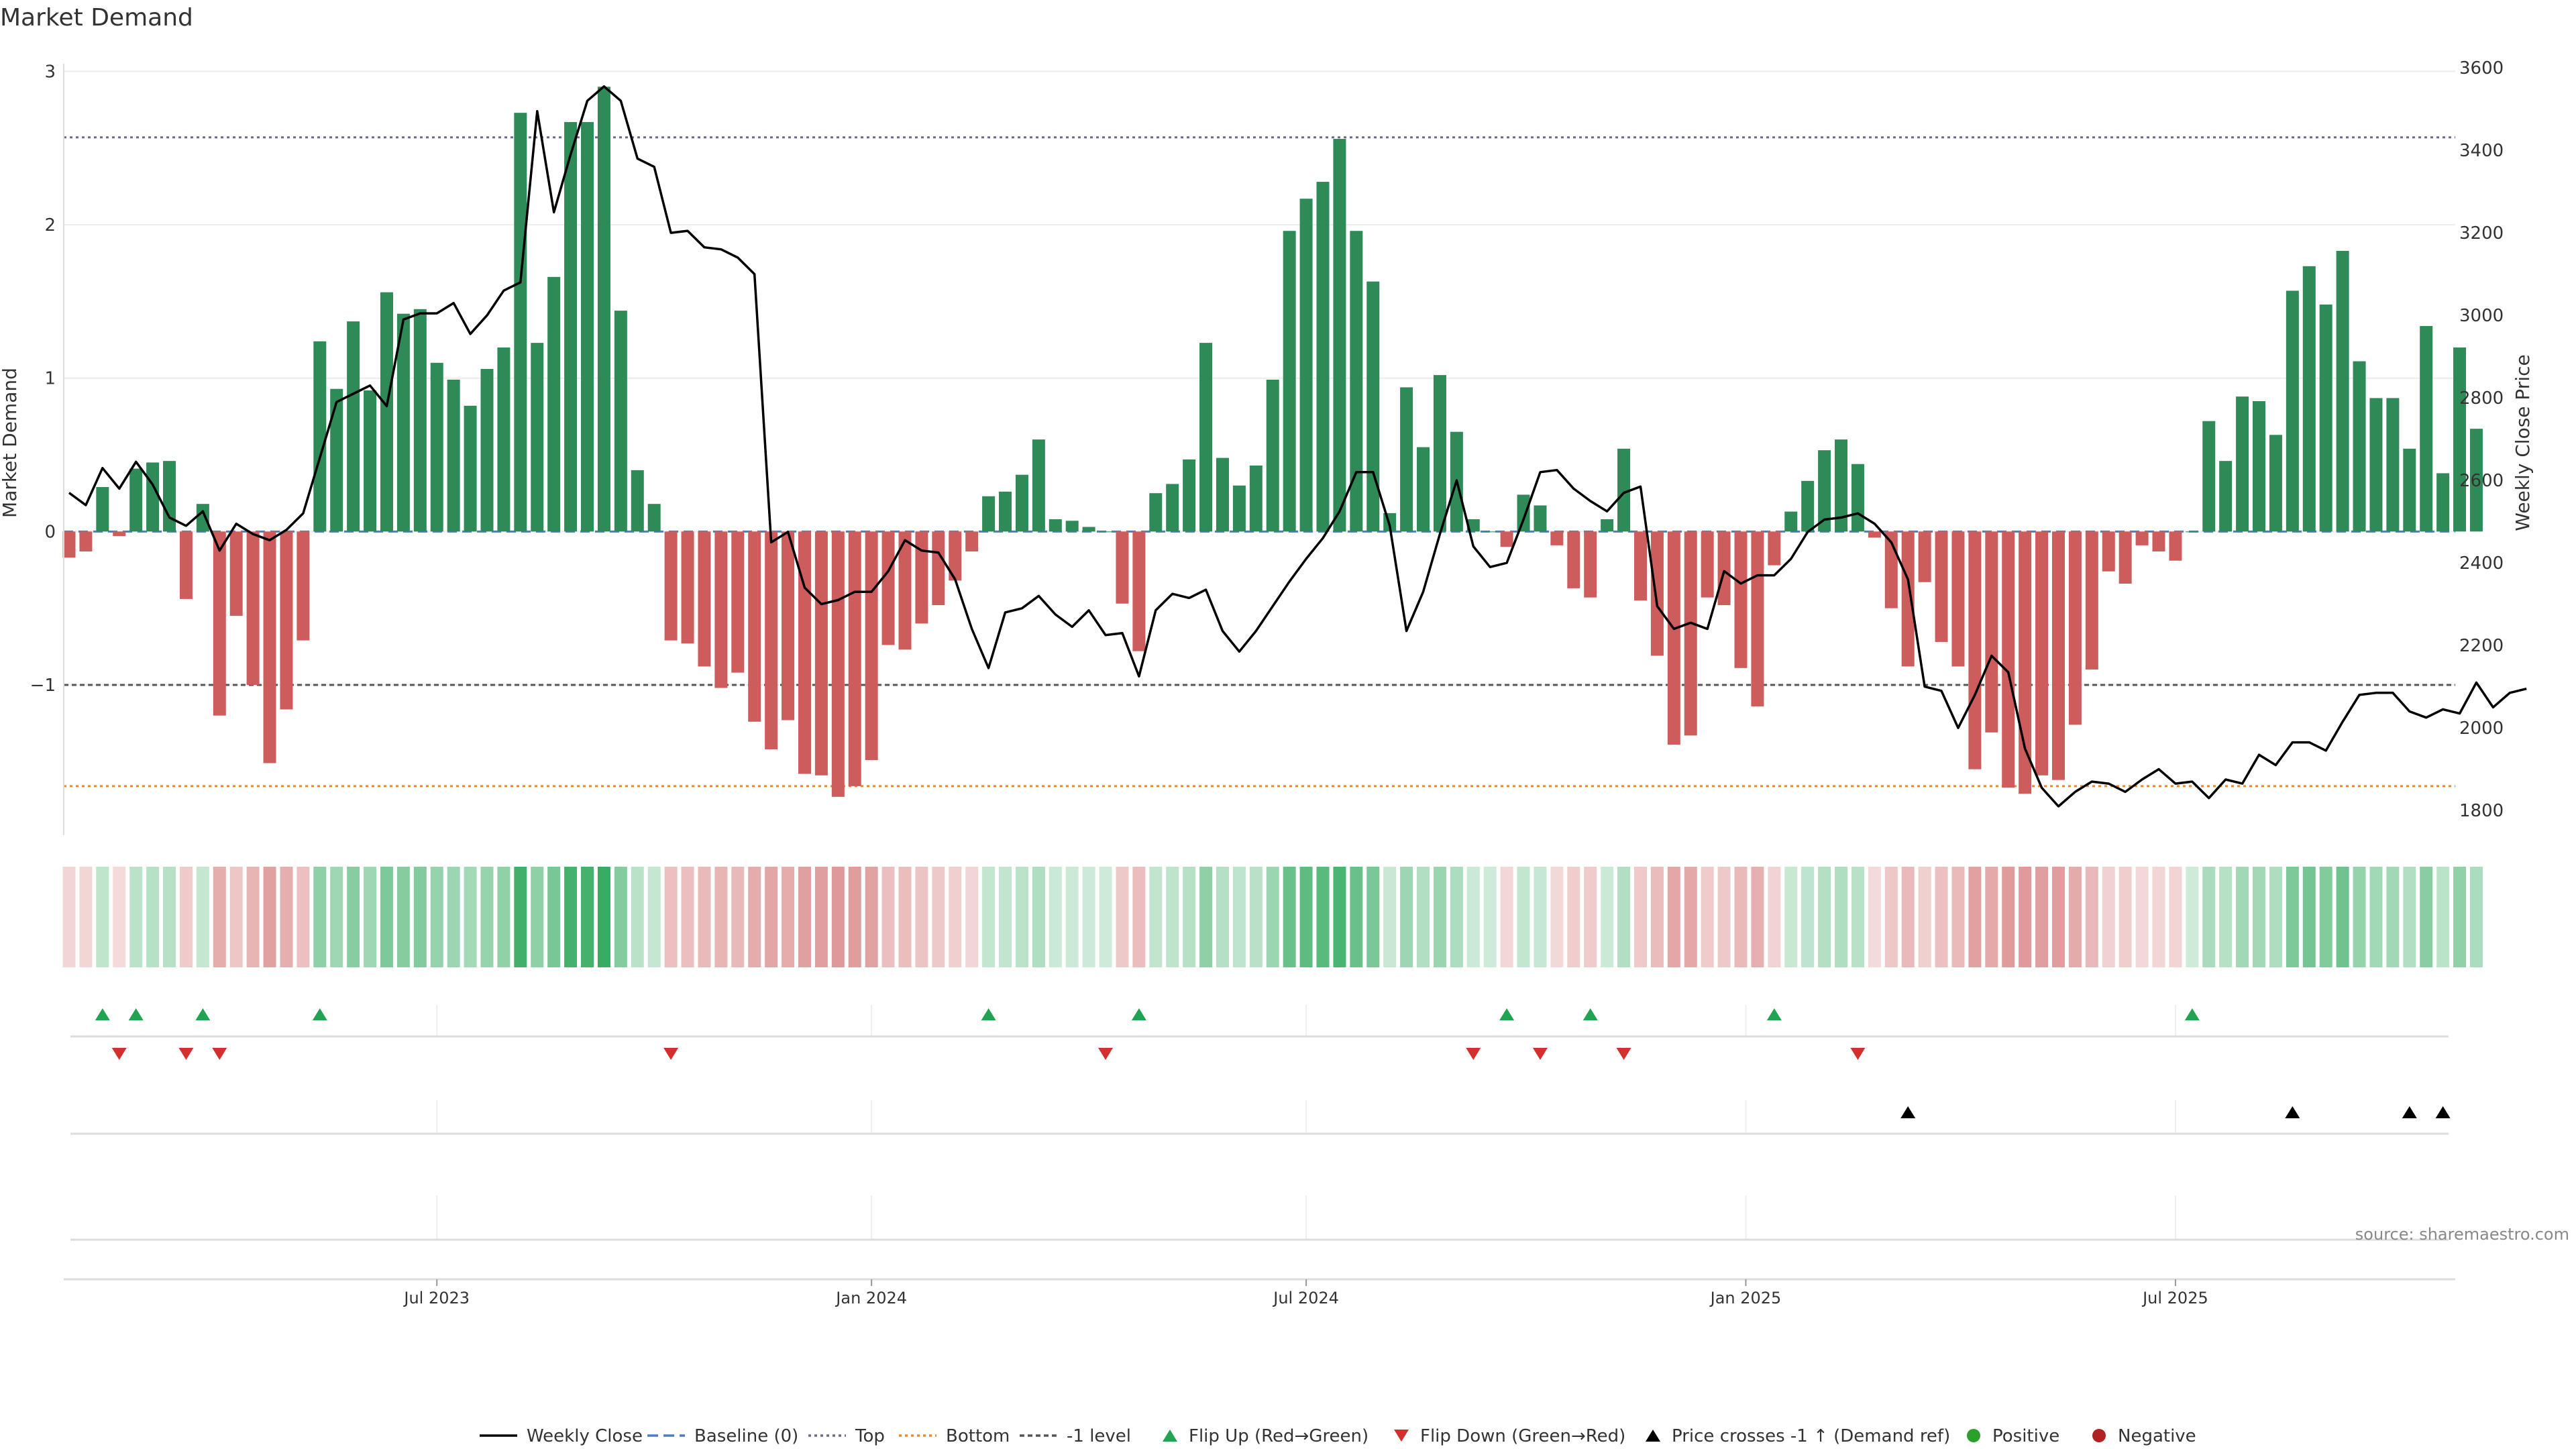  What do you see at coordinates (2481, 563) in the screenshot?
I see `right-tick-label: 2400` at bounding box center [2481, 563].